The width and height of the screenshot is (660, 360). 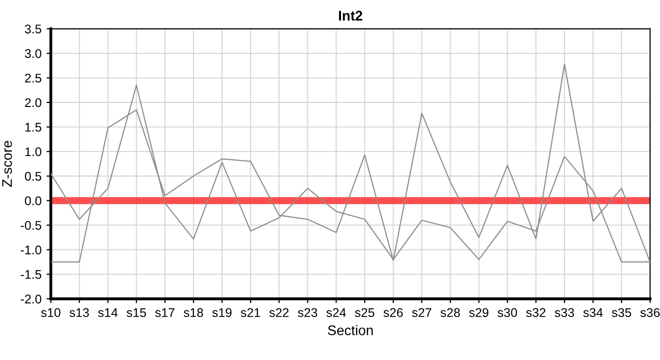 I want to click on x-tick-label: s23, so click(x=308, y=313).